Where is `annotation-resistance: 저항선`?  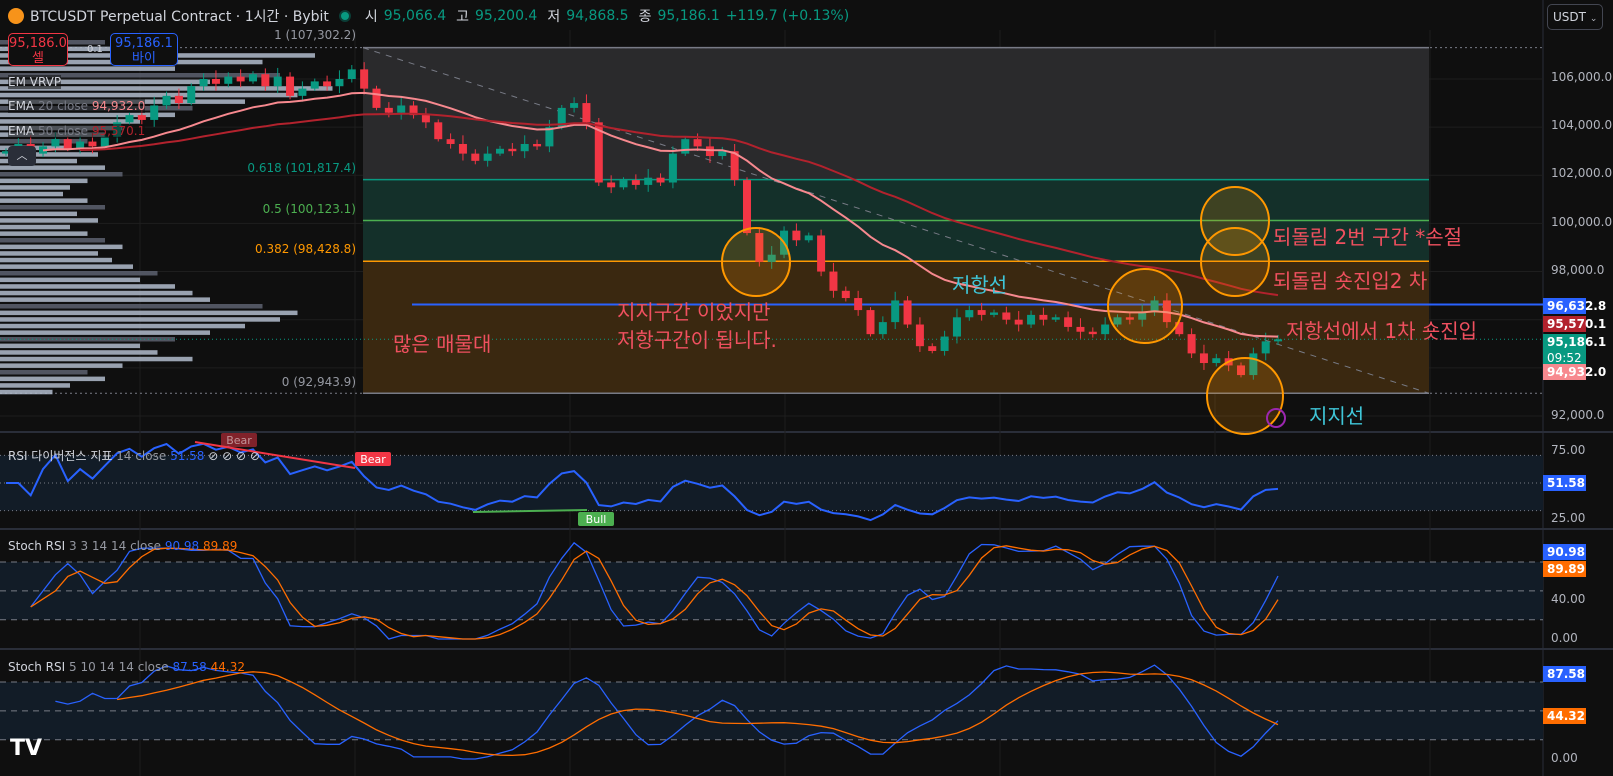 annotation-resistance: 저항선 is located at coordinates (980, 285).